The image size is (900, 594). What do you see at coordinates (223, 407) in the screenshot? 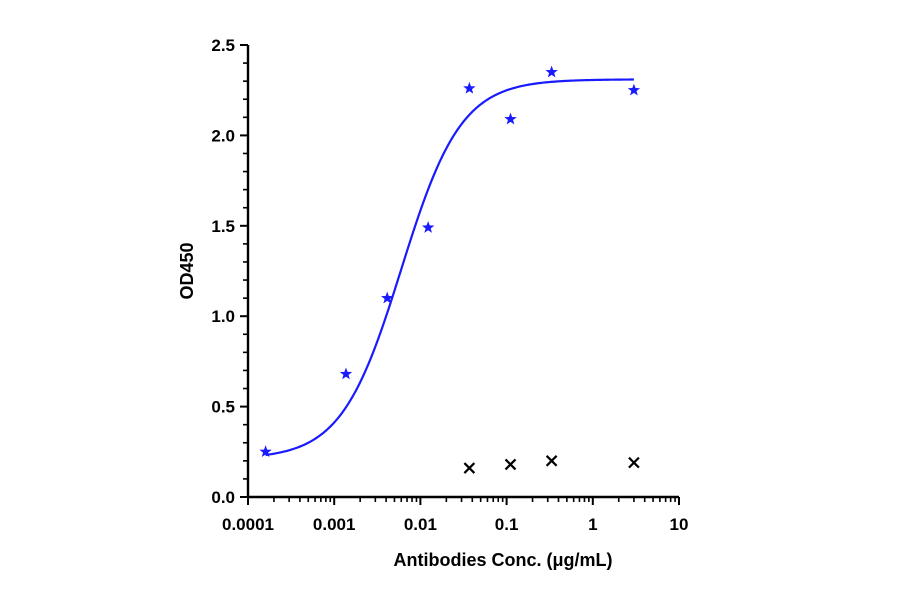
I see `y-tick-label: 0.5` at bounding box center [223, 407].